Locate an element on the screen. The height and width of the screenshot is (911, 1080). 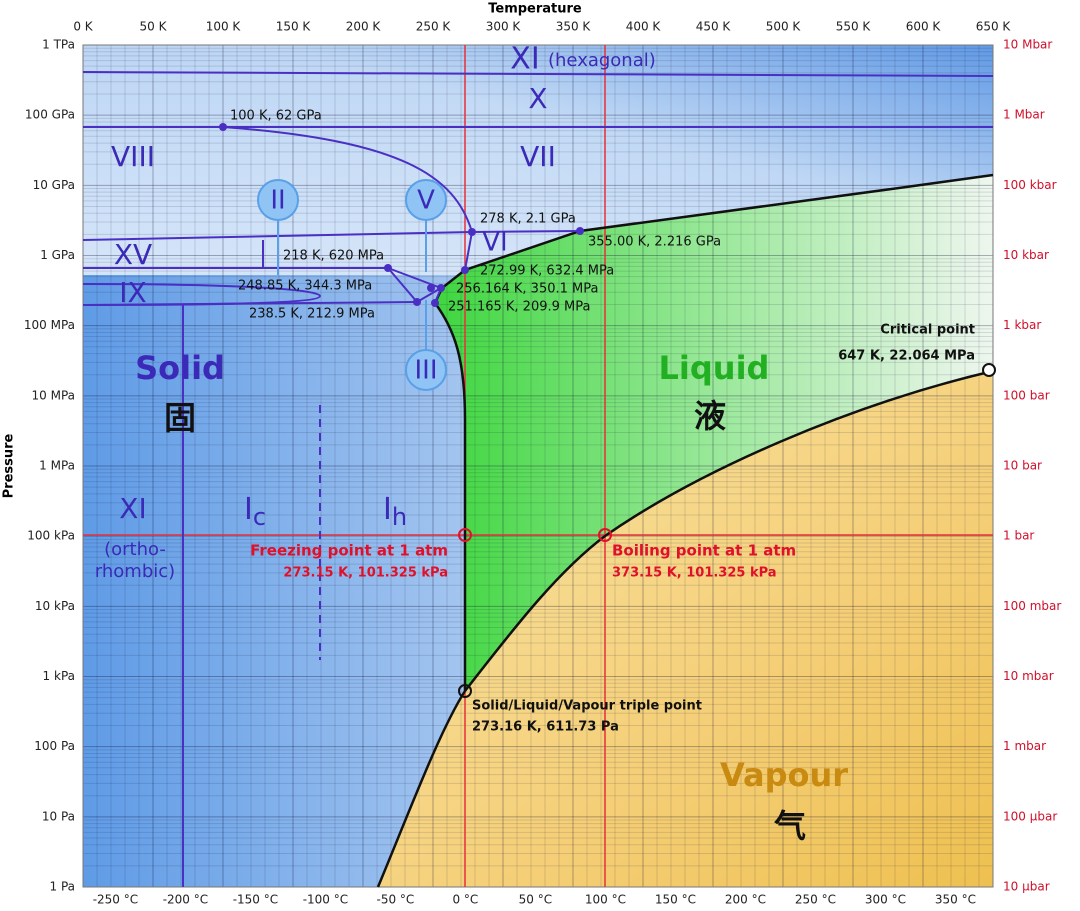
axis-title: Pressure is located at coordinates (9, 465).